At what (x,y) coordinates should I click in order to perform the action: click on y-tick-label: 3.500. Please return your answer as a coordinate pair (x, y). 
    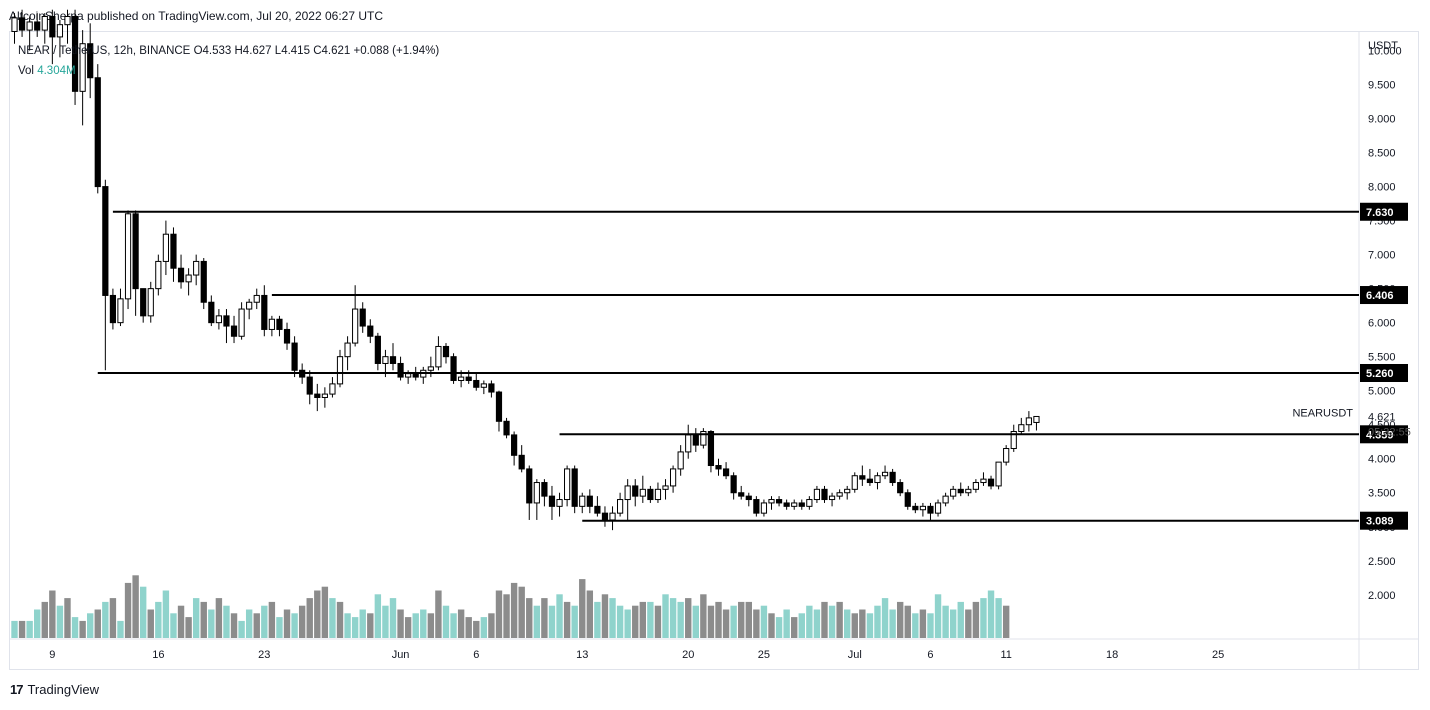
    Looking at the image, I should click on (1382, 494).